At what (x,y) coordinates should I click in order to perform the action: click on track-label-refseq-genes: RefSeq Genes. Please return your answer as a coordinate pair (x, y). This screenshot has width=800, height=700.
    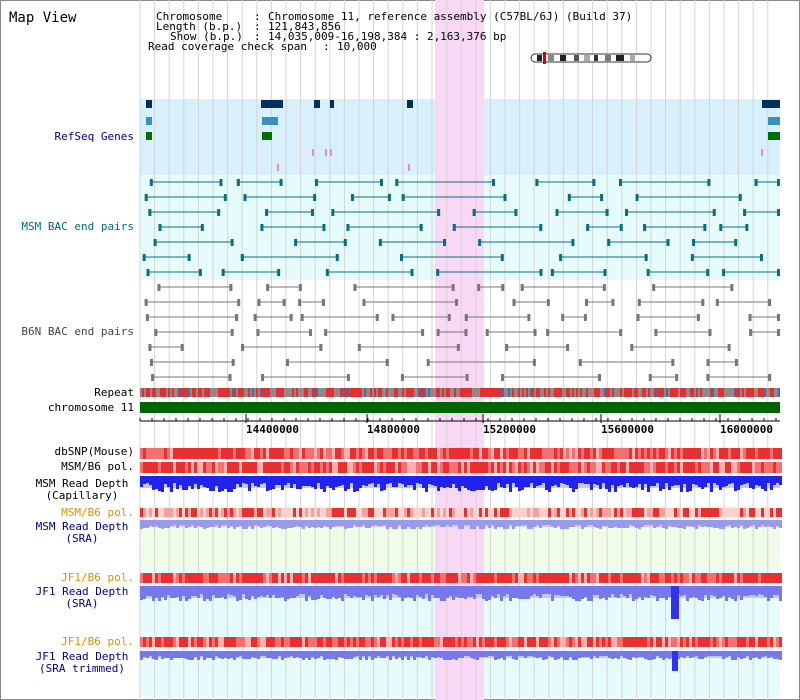
    Looking at the image, I should click on (94, 136).